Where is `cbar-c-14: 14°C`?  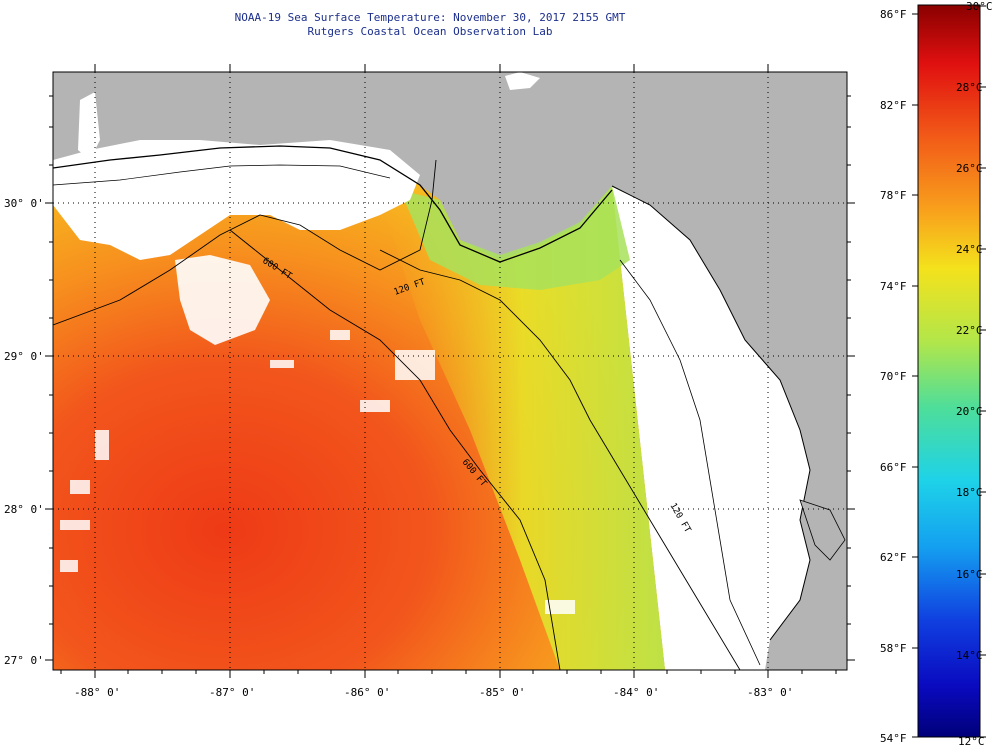 cbar-c-14: 14°C is located at coordinates (969, 655).